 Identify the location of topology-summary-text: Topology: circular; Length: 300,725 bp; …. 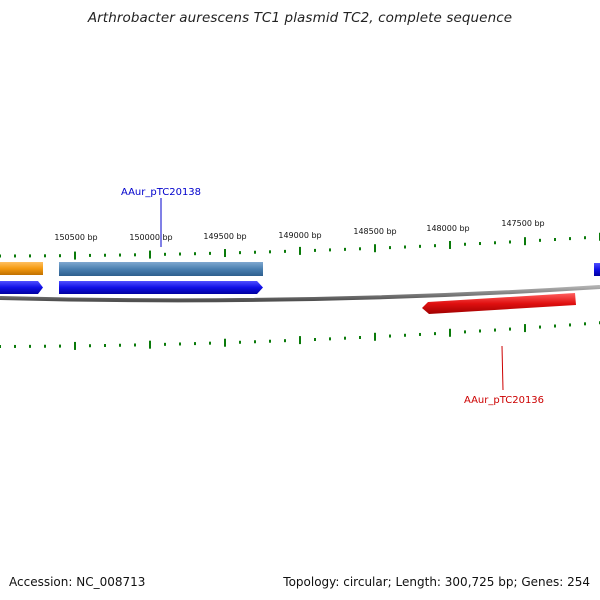
(436, 582).